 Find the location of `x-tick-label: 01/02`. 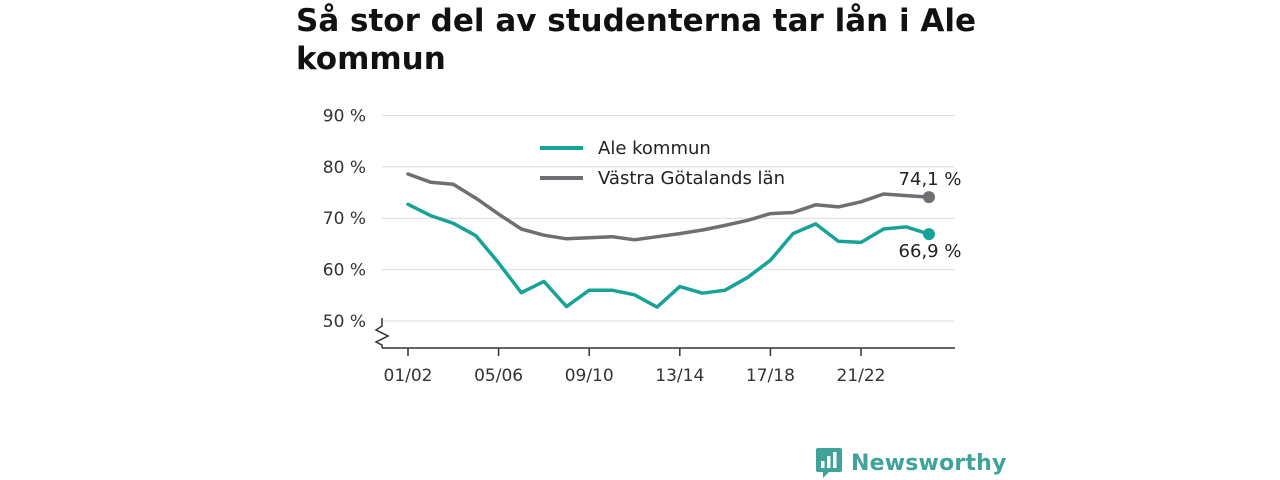

x-tick-label: 01/02 is located at coordinates (408, 376).